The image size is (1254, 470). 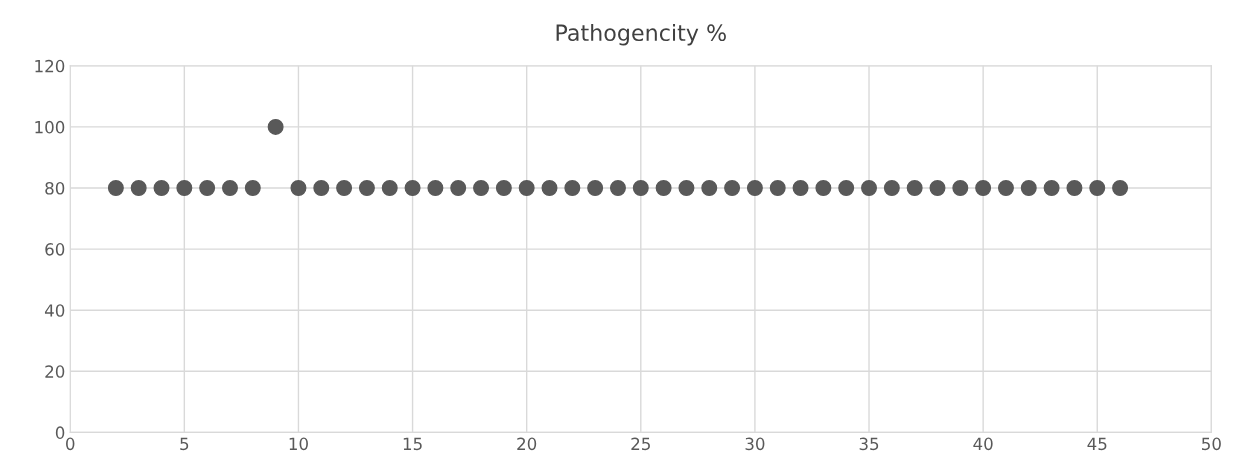 What do you see at coordinates (755, 444) in the screenshot?
I see `x-tick-label: 30` at bounding box center [755, 444].